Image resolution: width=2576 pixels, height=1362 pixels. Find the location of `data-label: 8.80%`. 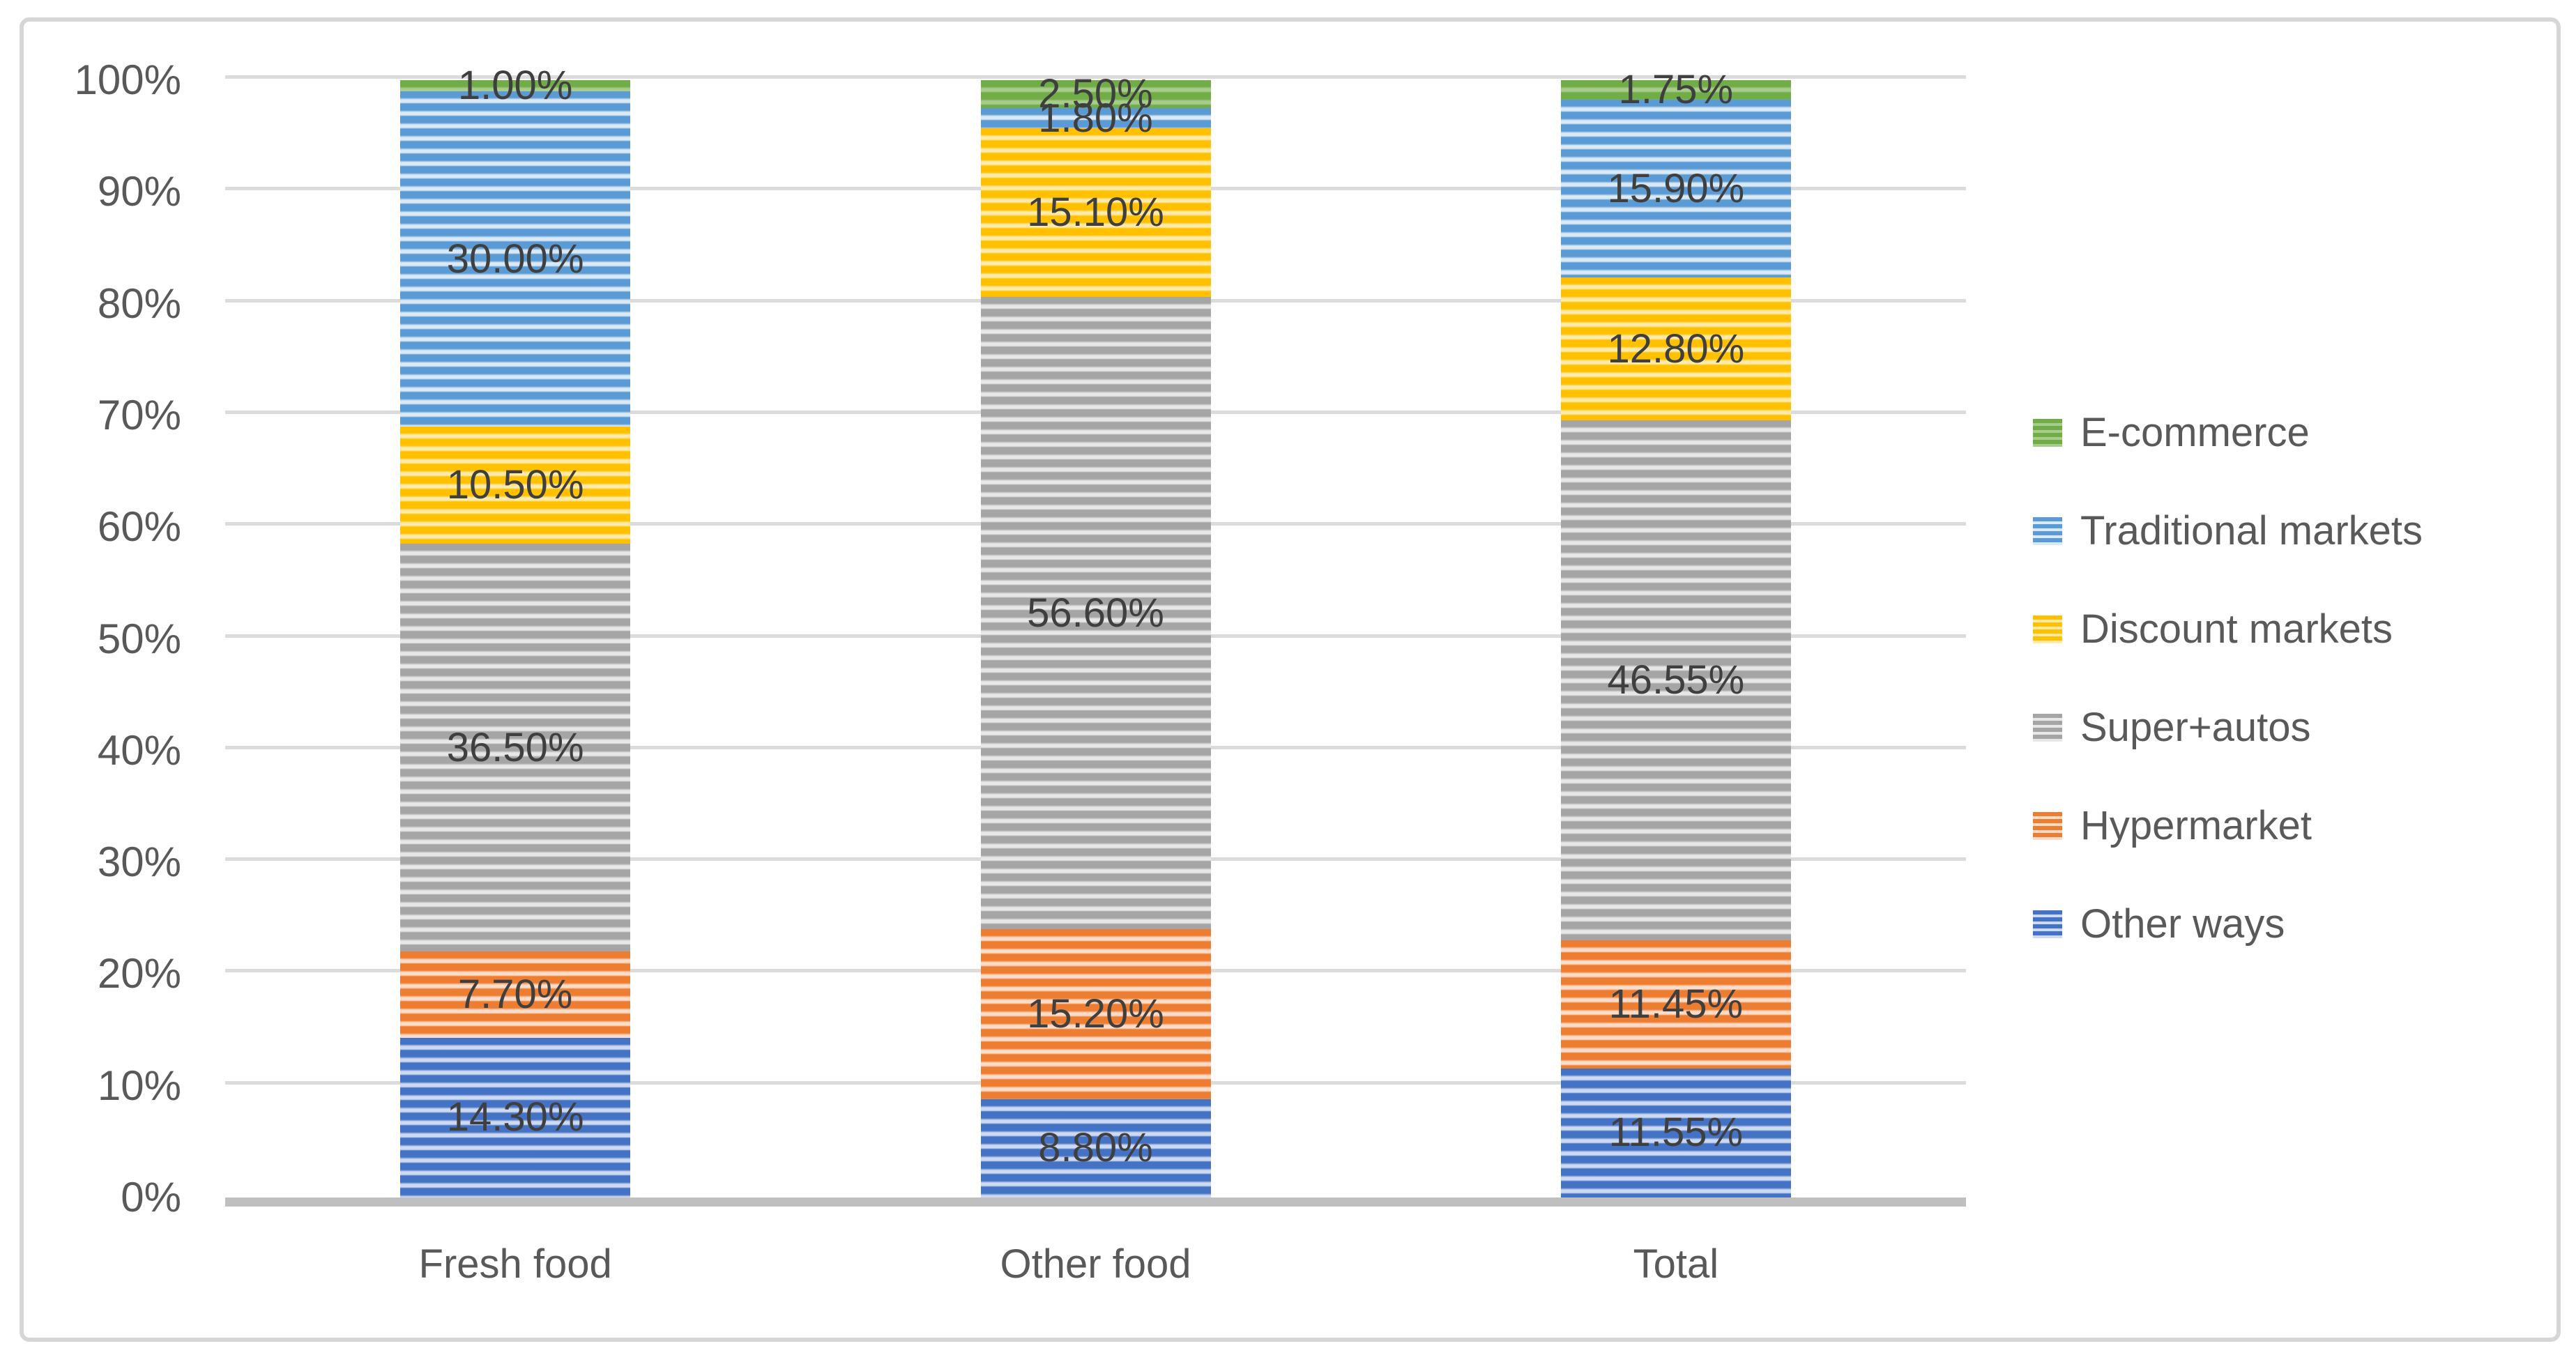

data-label: 8.80% is located at coordinates (1095, 1148).